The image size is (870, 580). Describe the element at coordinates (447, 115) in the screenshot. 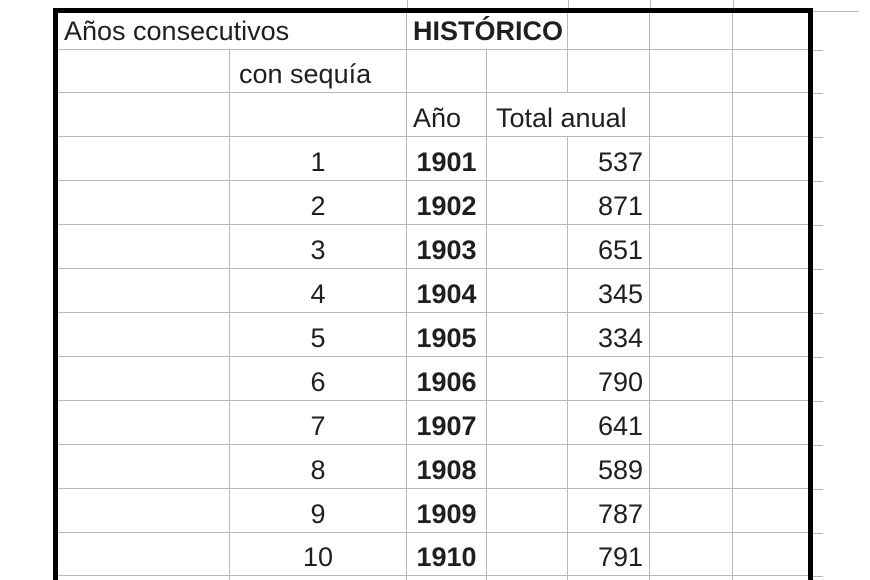

I see `cell-header-year: Año` at that location.